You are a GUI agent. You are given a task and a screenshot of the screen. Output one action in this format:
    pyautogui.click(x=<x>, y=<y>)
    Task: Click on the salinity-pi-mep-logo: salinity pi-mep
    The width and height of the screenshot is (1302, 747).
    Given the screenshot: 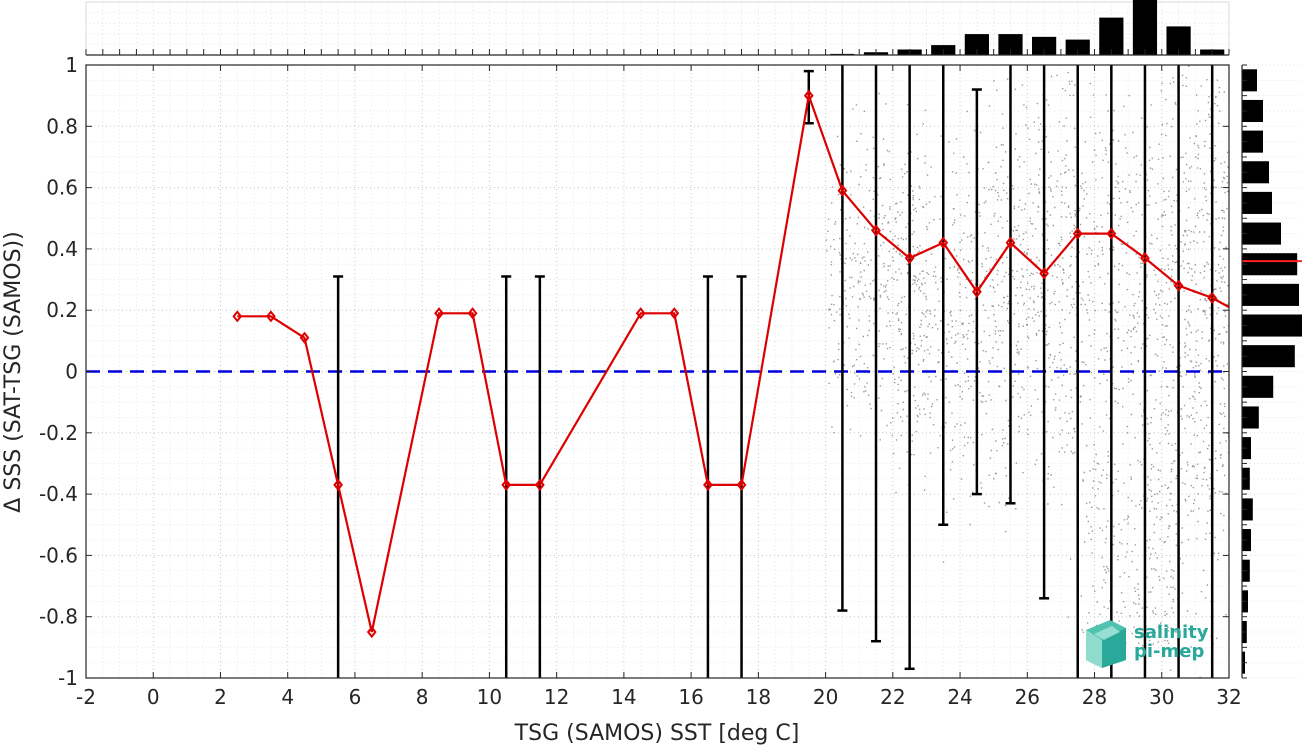 What is the action you would take?
    pyautogui.click(x=1147, y=644)
    